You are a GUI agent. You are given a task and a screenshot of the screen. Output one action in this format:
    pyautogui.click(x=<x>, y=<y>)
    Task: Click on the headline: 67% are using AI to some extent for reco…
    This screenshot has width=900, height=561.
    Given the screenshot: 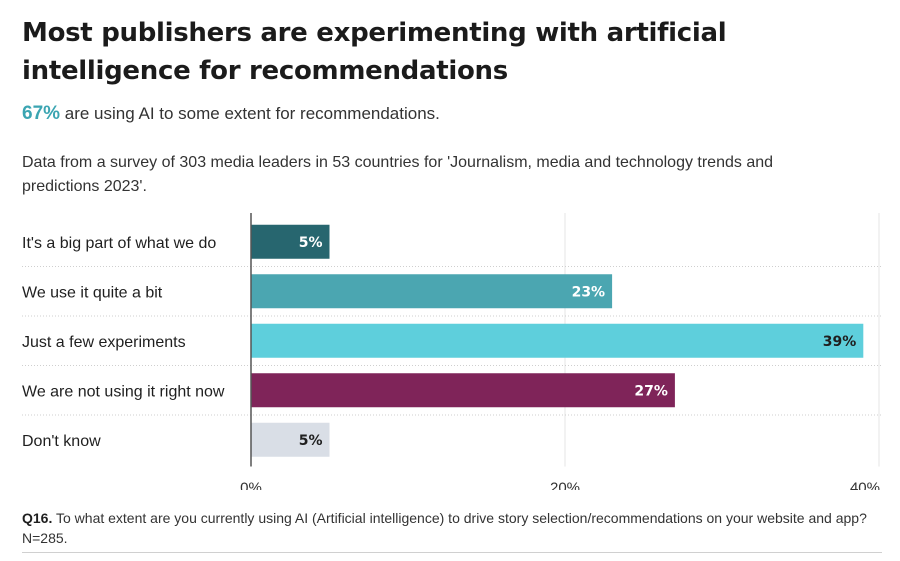 What is the action you would take?
    pyautogui.click(x=231, y=114)
    